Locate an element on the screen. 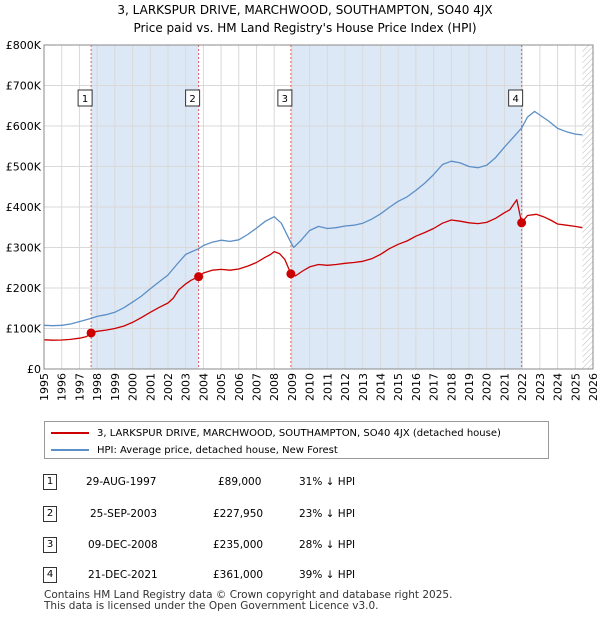 This screenshot has width=600, height=620. x-tick-label: 2001 is located at coordinates (150, 387).